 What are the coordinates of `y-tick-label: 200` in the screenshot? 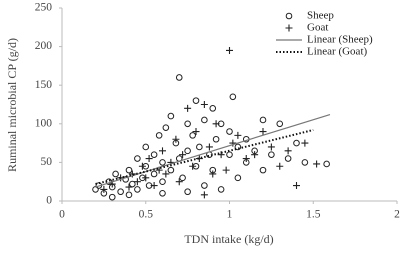 It's located at (44, 46).